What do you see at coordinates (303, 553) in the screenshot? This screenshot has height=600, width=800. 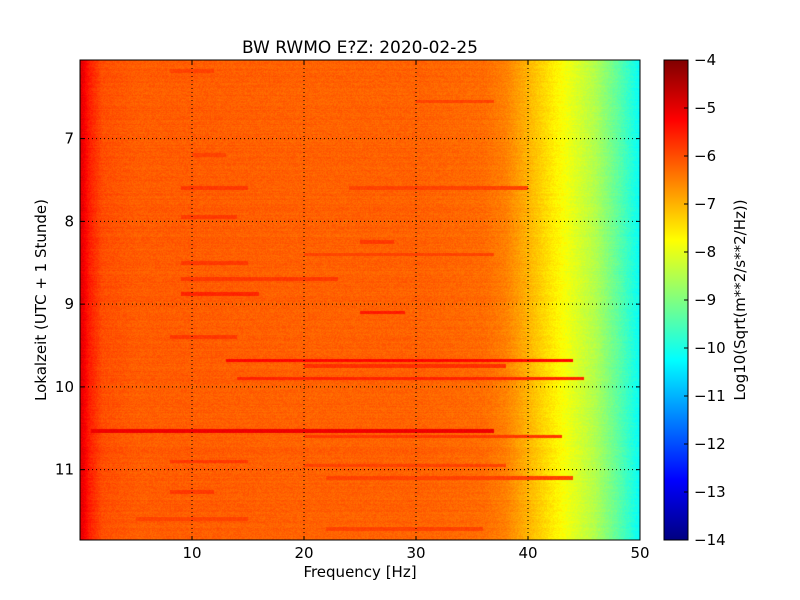 I see `x-tick-label: 20` at bounding box center [303, 553].